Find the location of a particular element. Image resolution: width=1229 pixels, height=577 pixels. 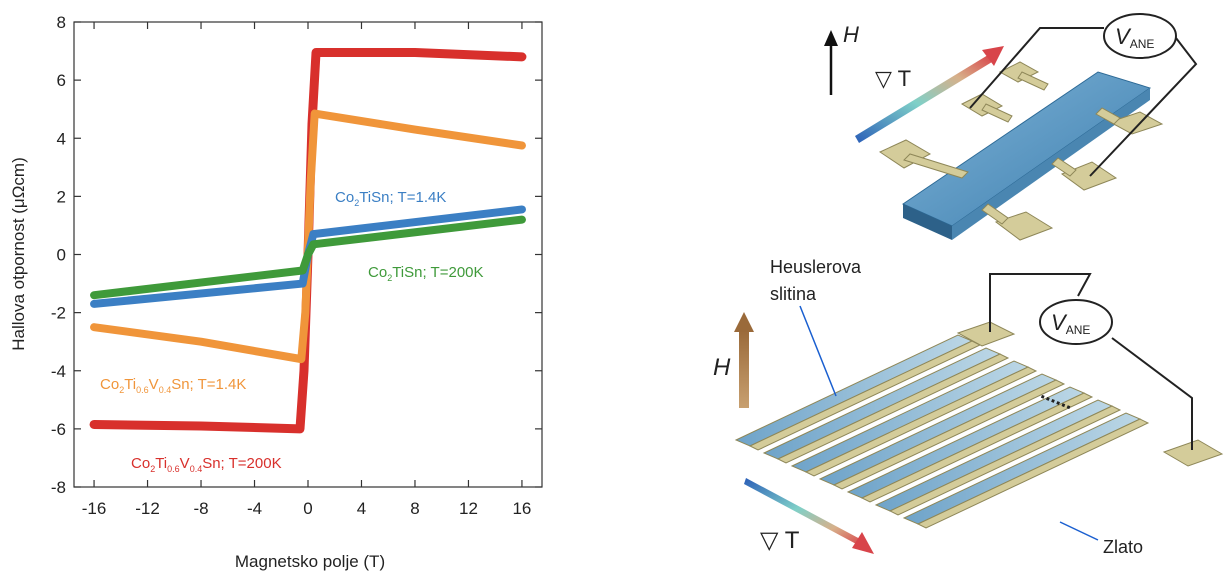

gradient-label-bottom: ▽ T is located at coordinates (780, 540).